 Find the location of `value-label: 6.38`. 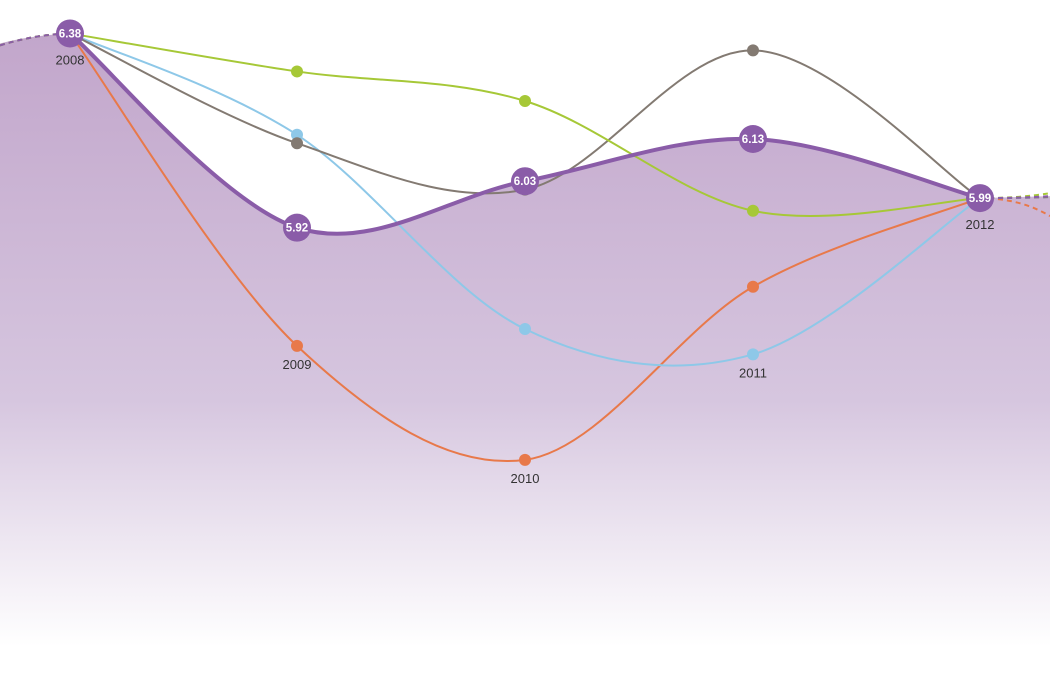

value-label: 6.38 is located at coordinates (70, 34).